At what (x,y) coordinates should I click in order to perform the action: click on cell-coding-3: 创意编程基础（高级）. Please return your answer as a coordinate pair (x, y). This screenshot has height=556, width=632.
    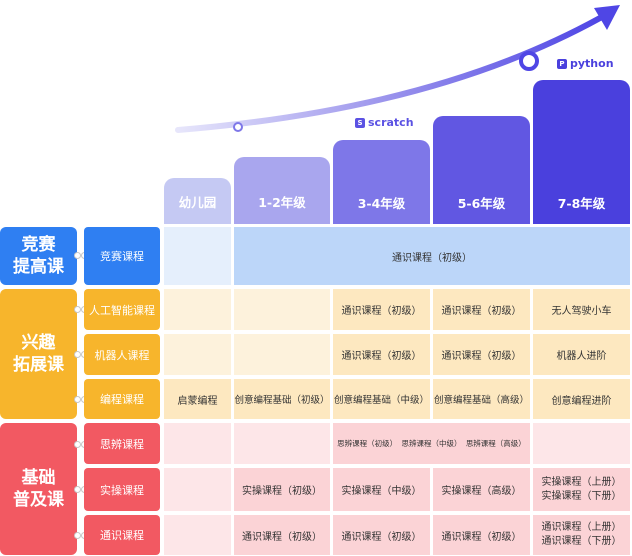
    Looking at the image, I should click on (481, 399).